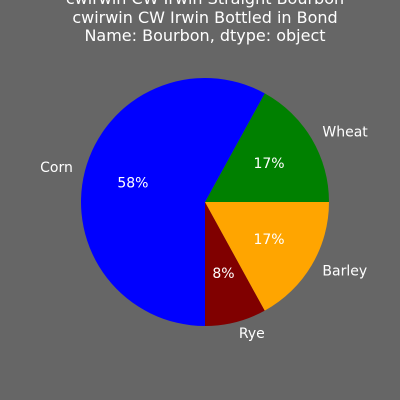 The width and height of the screenshot is (400, 400). Describe the element at coordinates (132, 183) in the screenshot. I see `slice-percent-corn: 58%` at that location.